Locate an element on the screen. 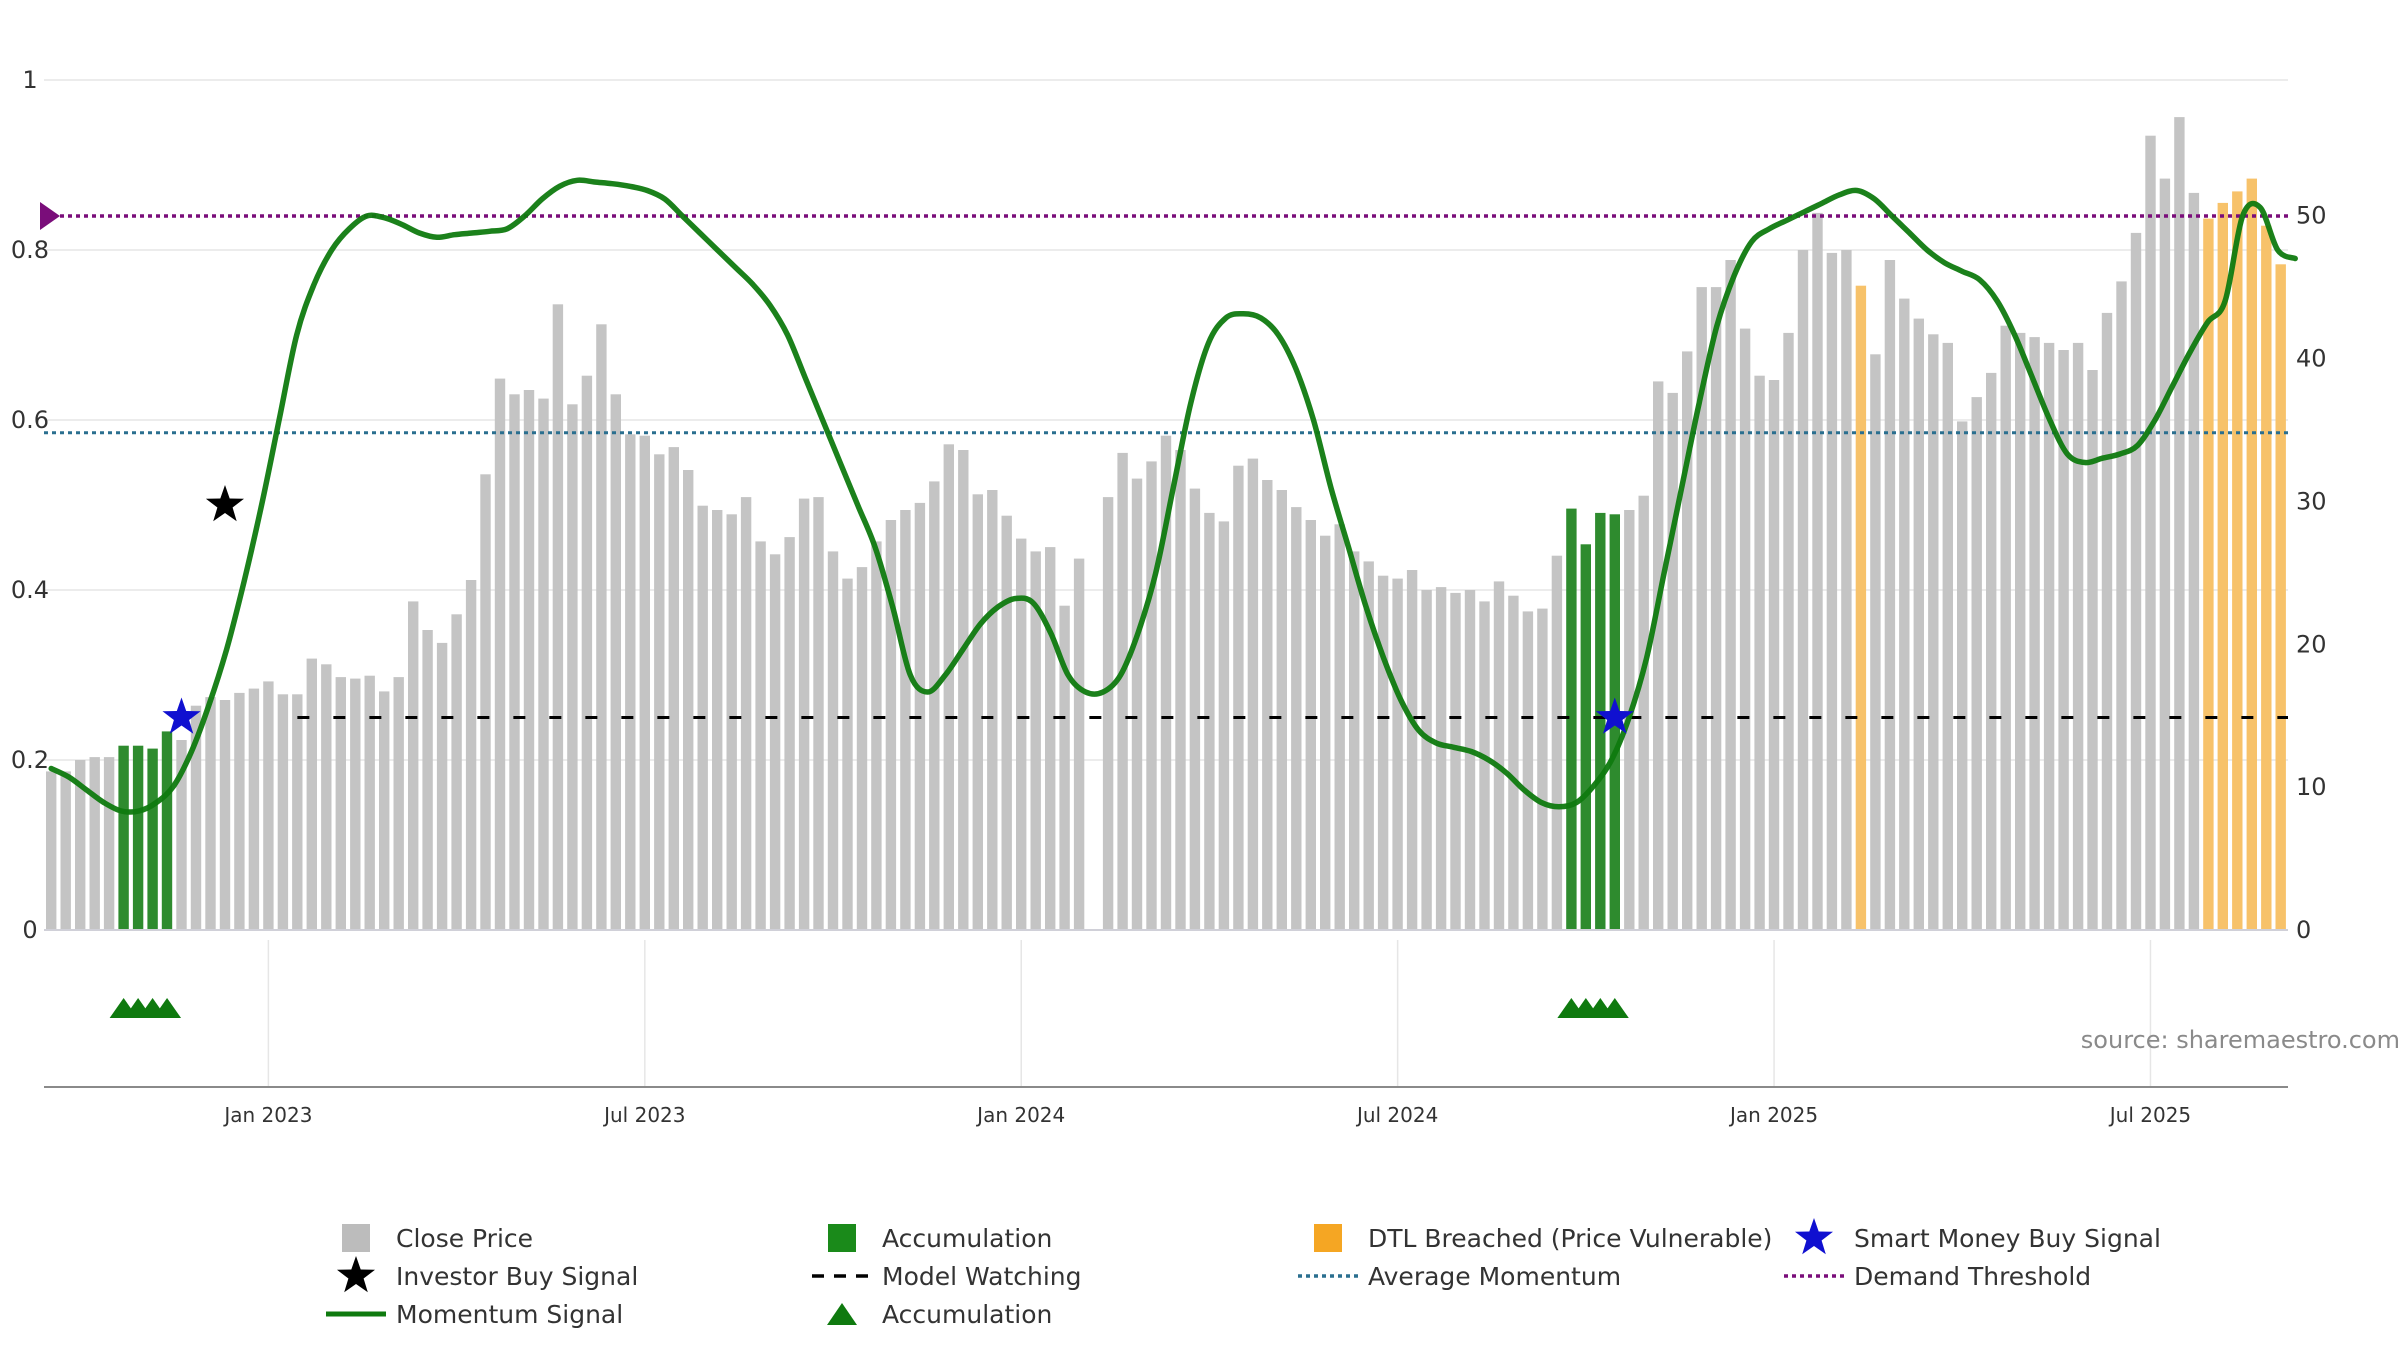 This screenshot has height=1350, width=2400. legend-item: Investor Buy Signal is located at coordinates (487, 1274).